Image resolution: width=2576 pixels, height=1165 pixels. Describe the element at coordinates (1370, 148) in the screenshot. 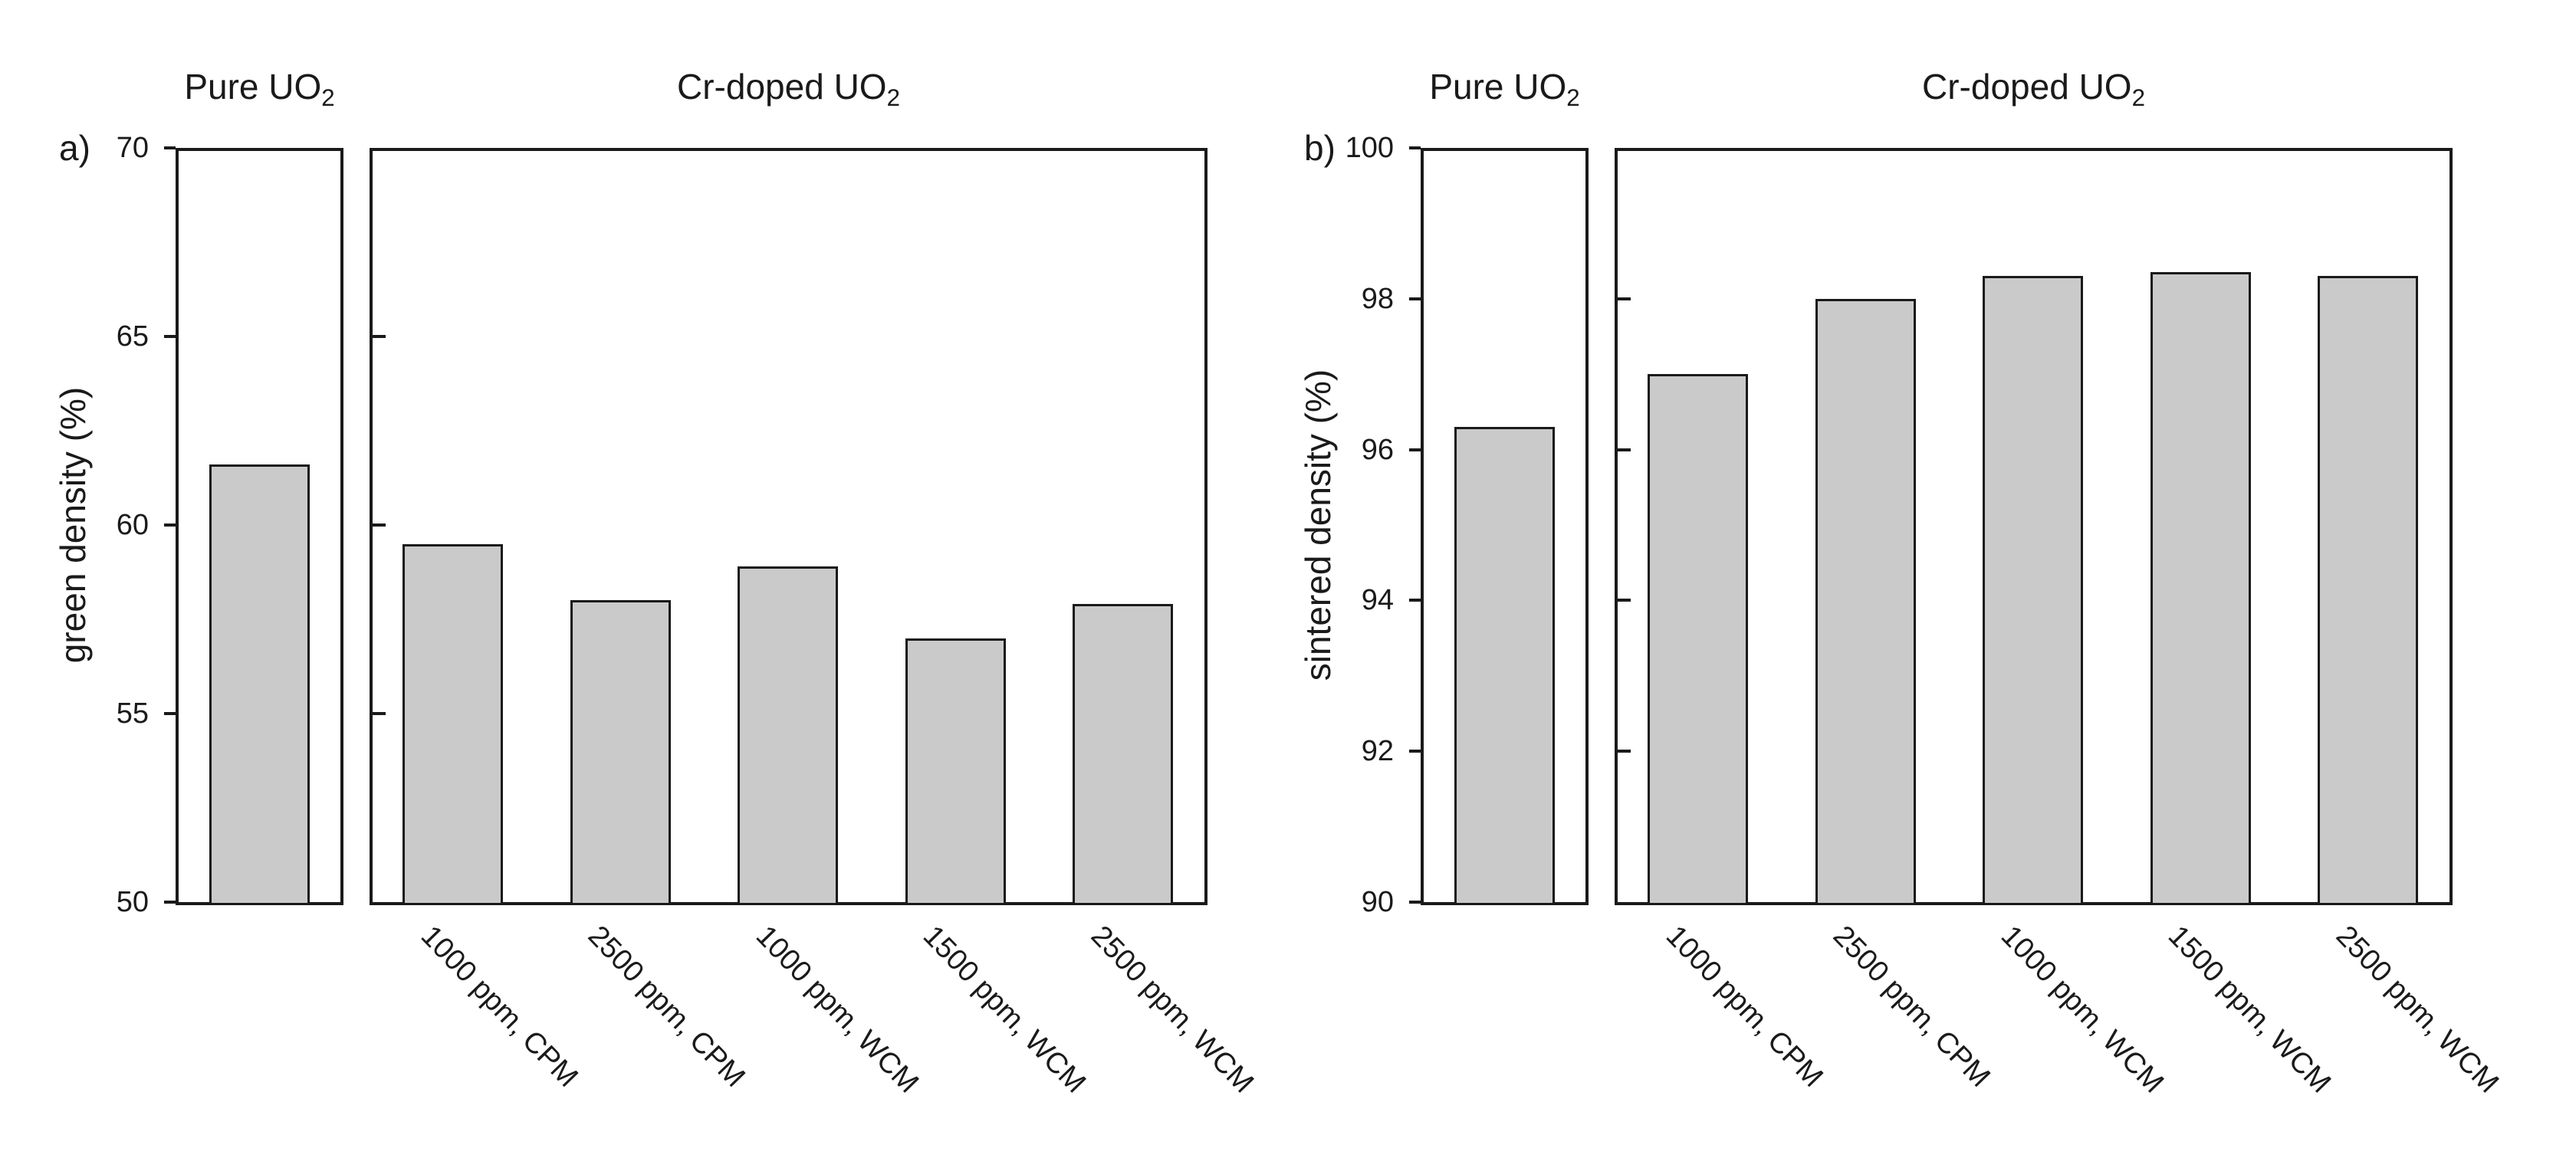

I see `y-tick-label: 100` at that location.